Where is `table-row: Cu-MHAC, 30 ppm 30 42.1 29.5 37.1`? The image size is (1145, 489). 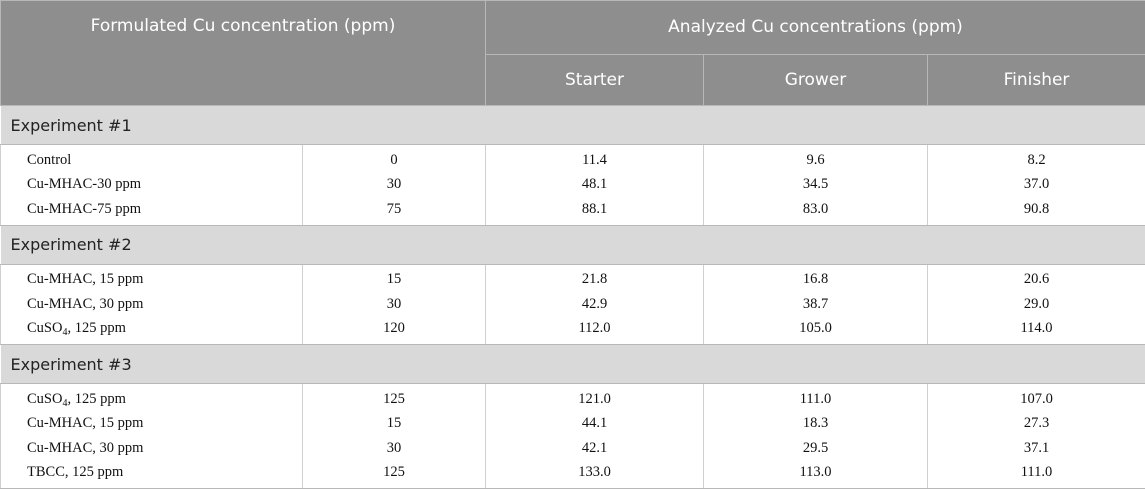 table-row: Cu-MHAC, 30 ppm 30 42.1 29.5 37.1 is located at coordinates (573, 448).